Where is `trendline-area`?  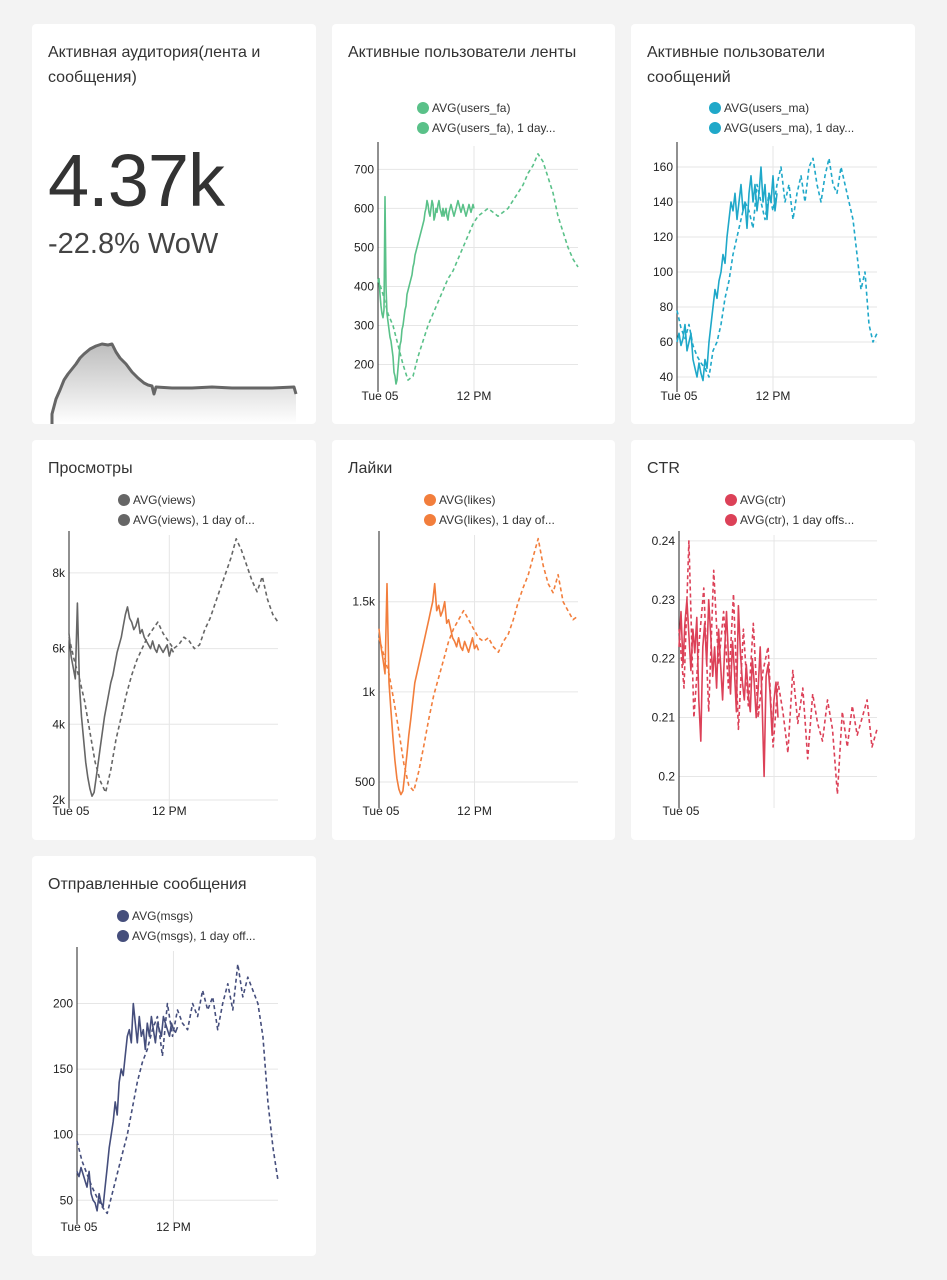
trendline-area is located at coordinates (174, 384).